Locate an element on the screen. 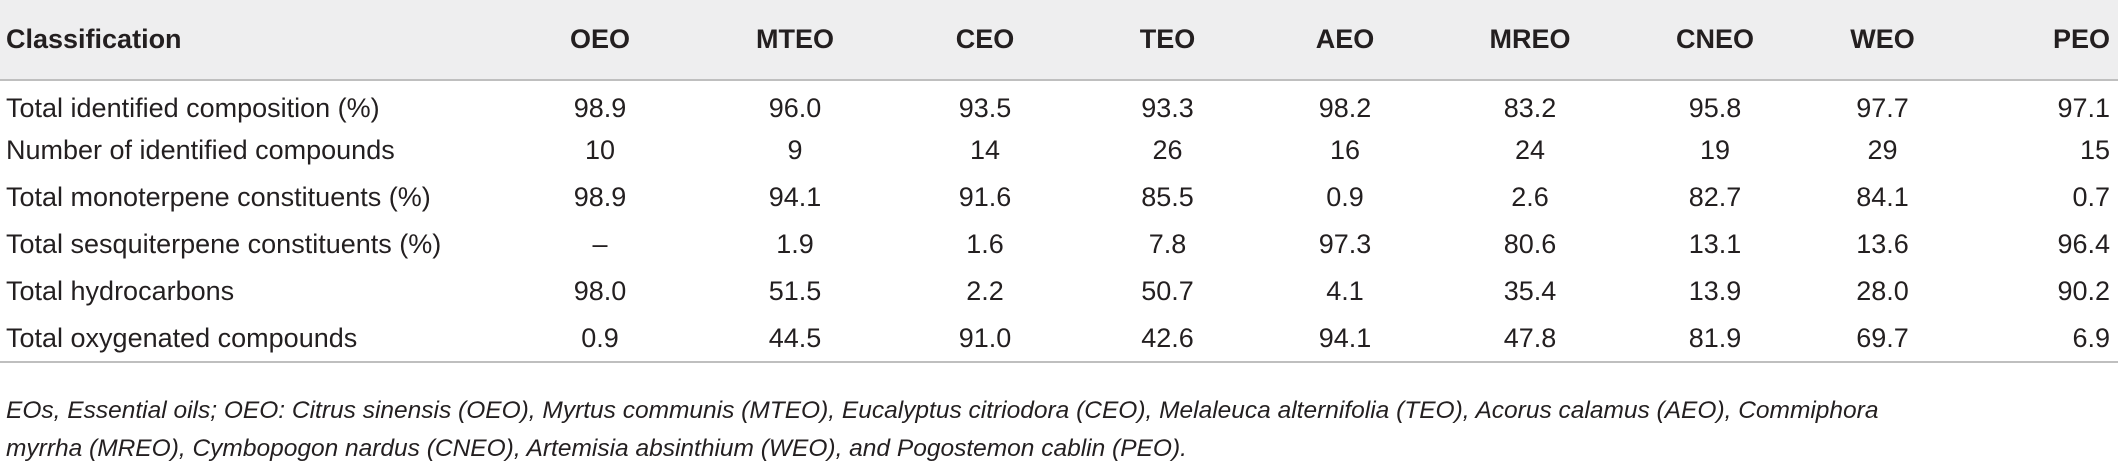 This screenshot has width=2118, height=470. table-cell: 47.8 is located at coordinates (1530, 339).